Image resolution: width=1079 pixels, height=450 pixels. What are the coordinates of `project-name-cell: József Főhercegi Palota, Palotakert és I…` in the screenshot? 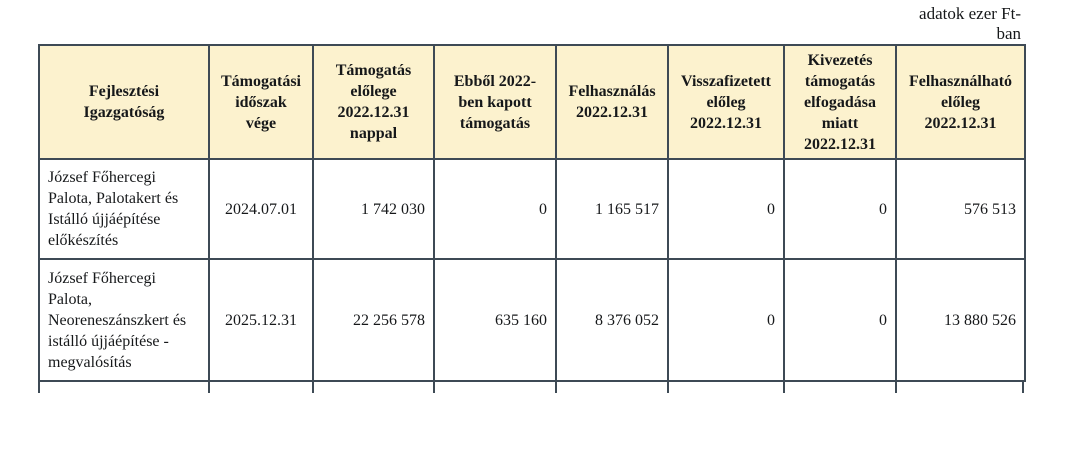 It's located at (124, 209).